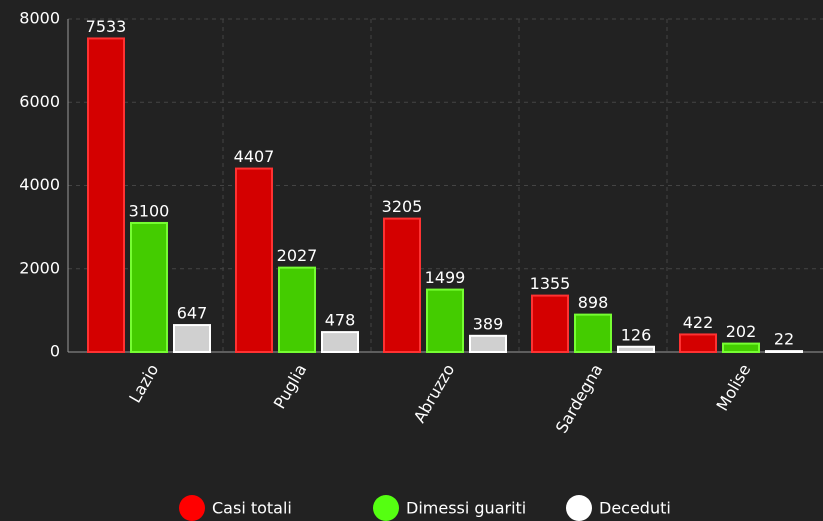 The height and width of the screenshot is (521, 823). What do you see at coordinates (149, 210) in the screenshot?
I see `data-label: 3100` at bounding box center [149, 210].